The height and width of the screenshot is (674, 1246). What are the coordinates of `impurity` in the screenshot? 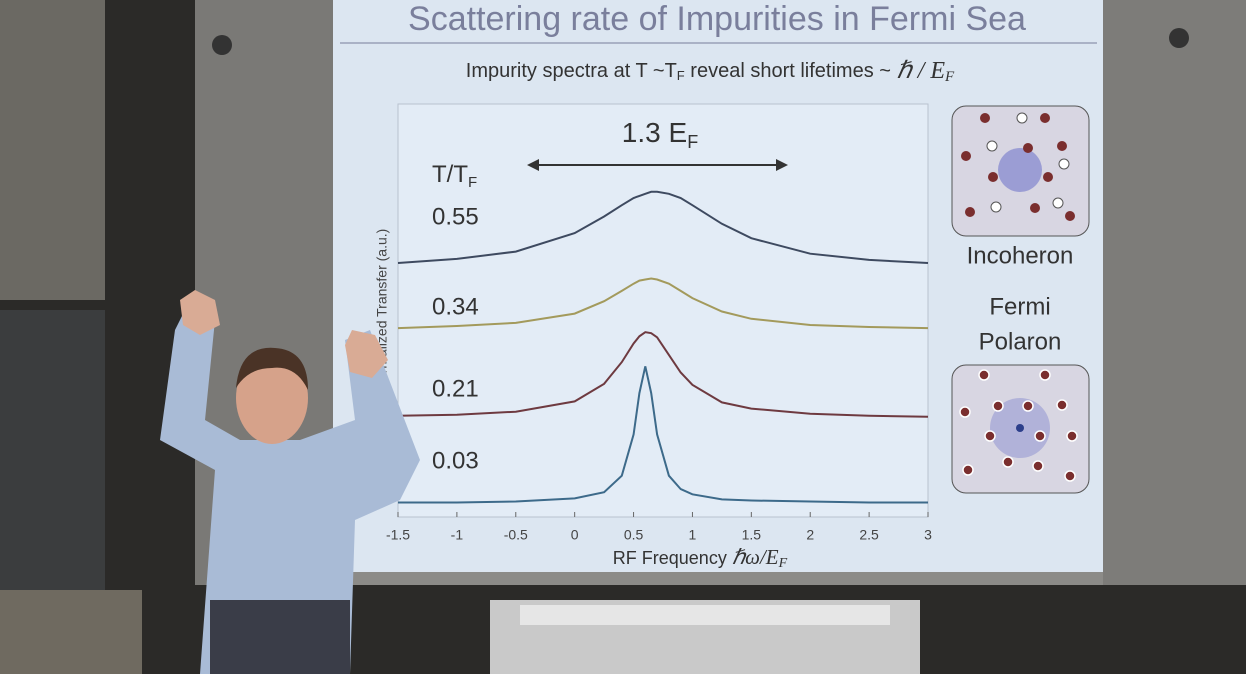 It's located at (1020, 428).